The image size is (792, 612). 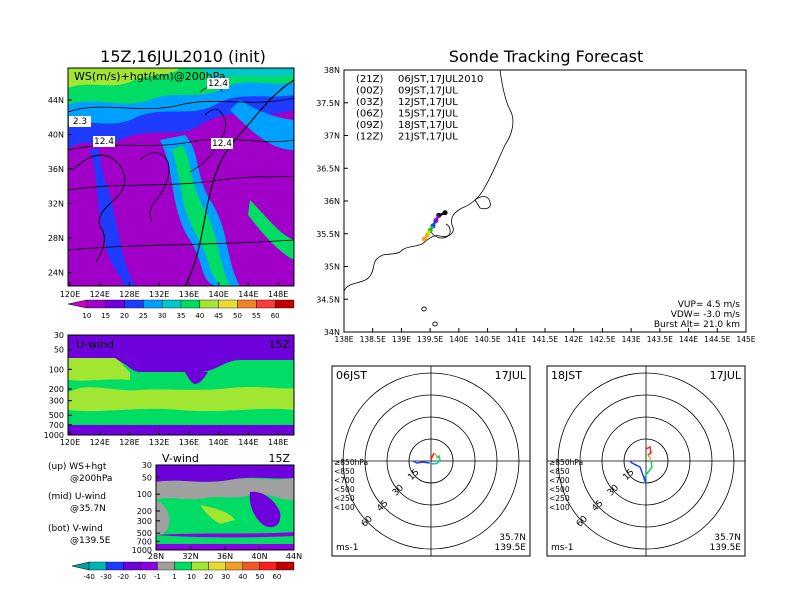 I want to click on p-tick-label: 300, so click(x=144, y=521).